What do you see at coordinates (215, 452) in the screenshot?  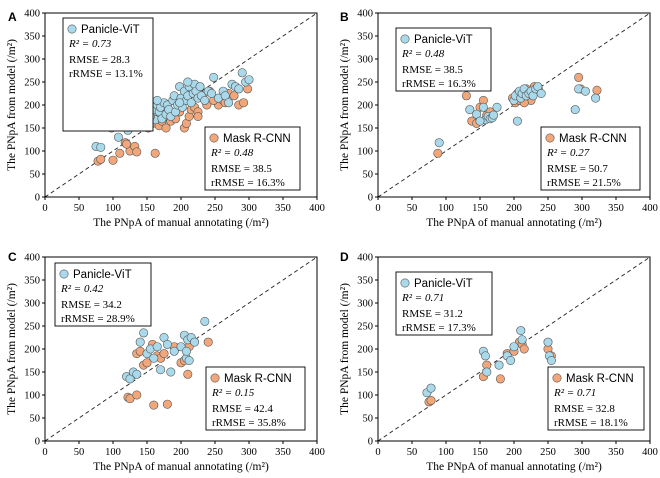 I see `x-tick-label: 250` at bounding box center [215, 452].